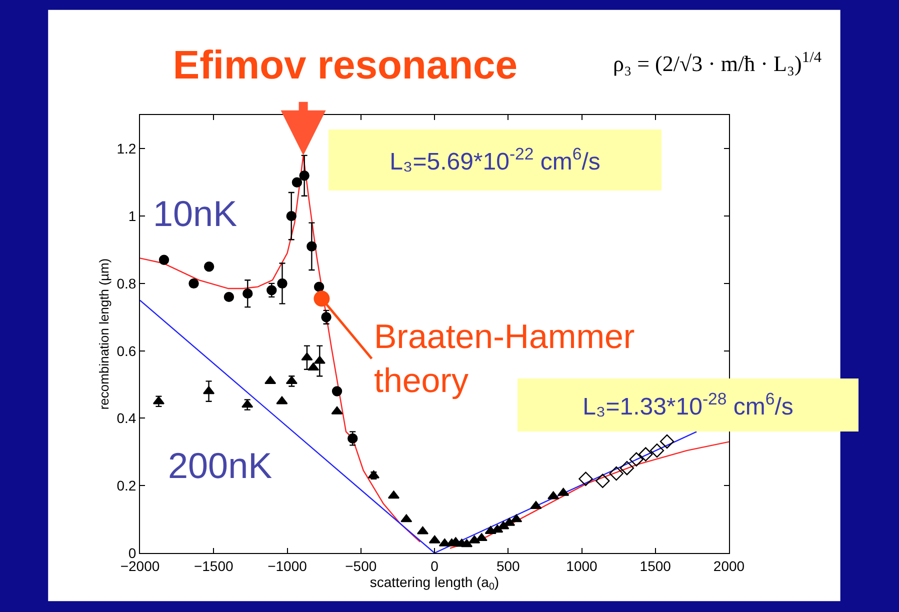  I want to click on x-tick-label: 2000, so click(729, 566).